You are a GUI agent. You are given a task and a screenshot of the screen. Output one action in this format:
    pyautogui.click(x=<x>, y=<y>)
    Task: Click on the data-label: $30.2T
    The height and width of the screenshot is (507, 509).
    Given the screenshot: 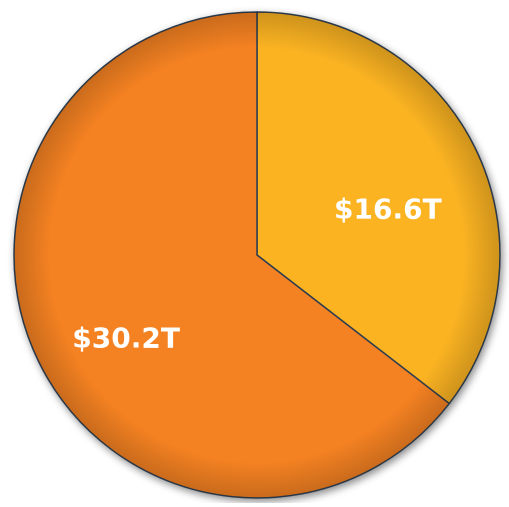 What is the action you would take?
    pyautogui.click(x=126, y=337)
    